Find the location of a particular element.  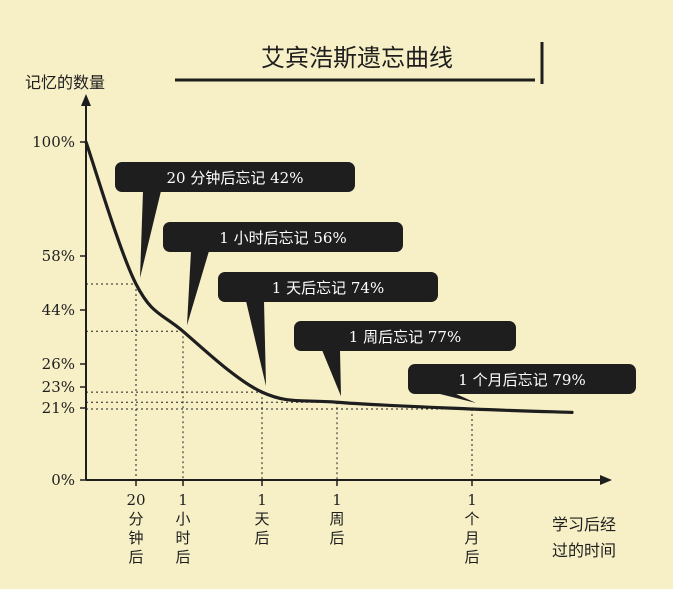

y-tick-label: 0% is located at coordinates (63, 480).